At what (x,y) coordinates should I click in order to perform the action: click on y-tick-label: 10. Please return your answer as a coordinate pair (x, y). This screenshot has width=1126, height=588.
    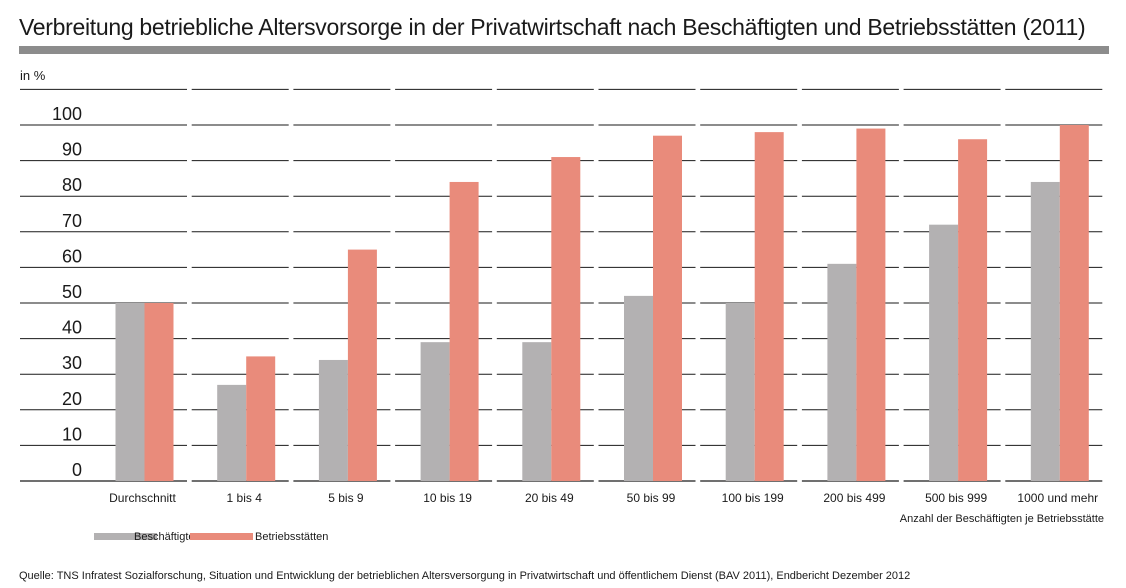
    Looking at the image, I should click on (72, 434).